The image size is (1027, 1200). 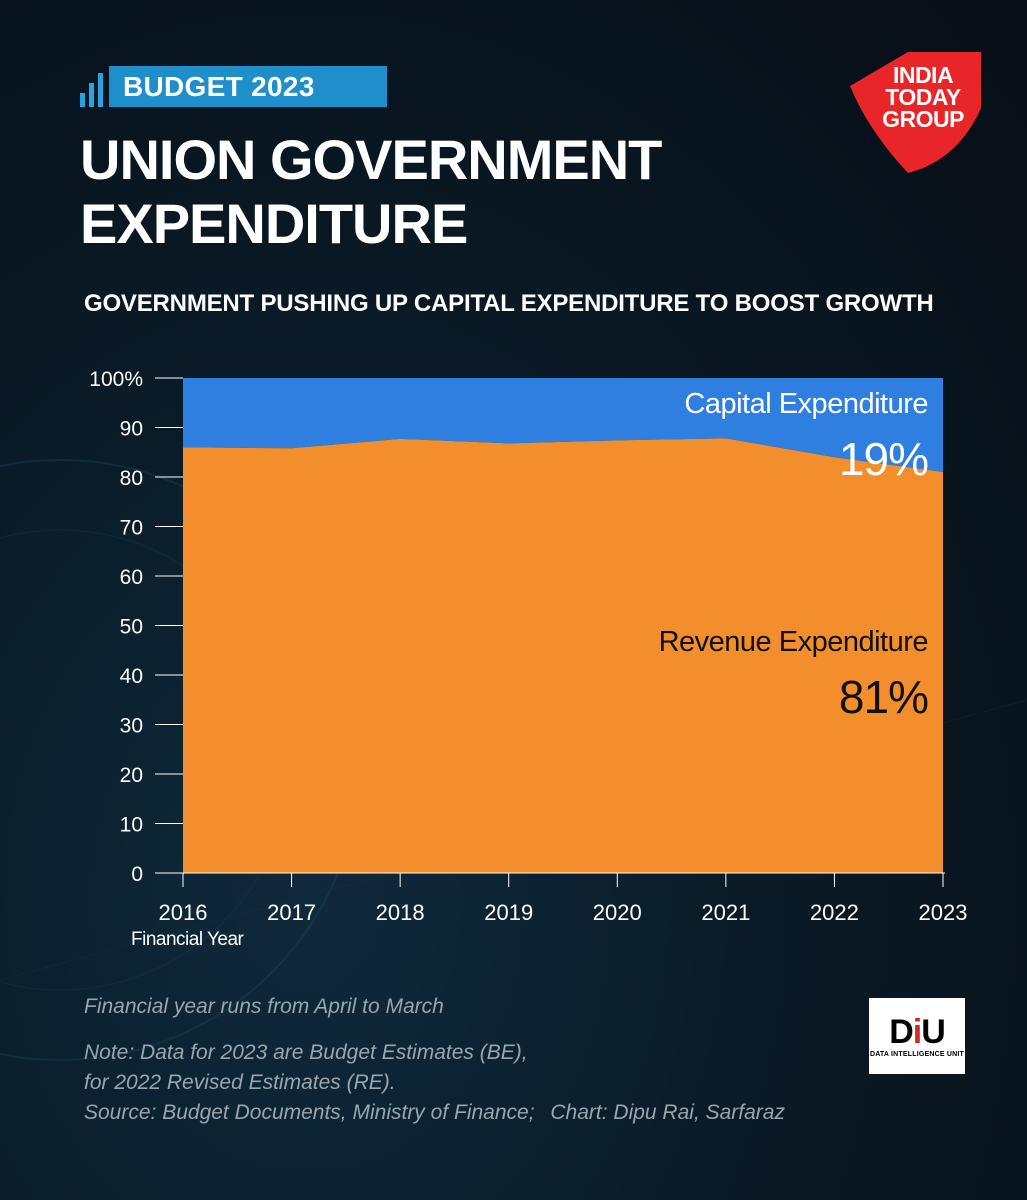 I want to click on y-tick-label: 10, so click(x=131, y=825).